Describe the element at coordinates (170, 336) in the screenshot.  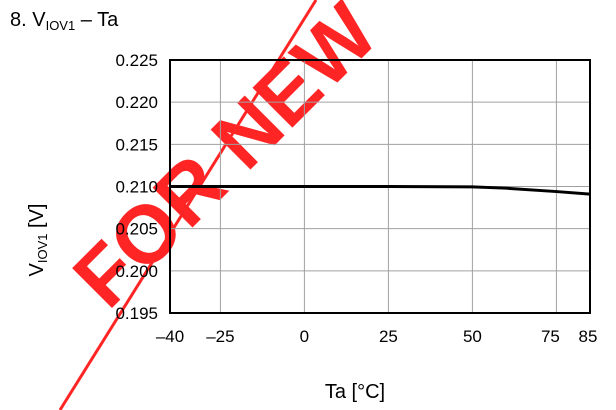
I see `x-tick-label: –40` at that location.